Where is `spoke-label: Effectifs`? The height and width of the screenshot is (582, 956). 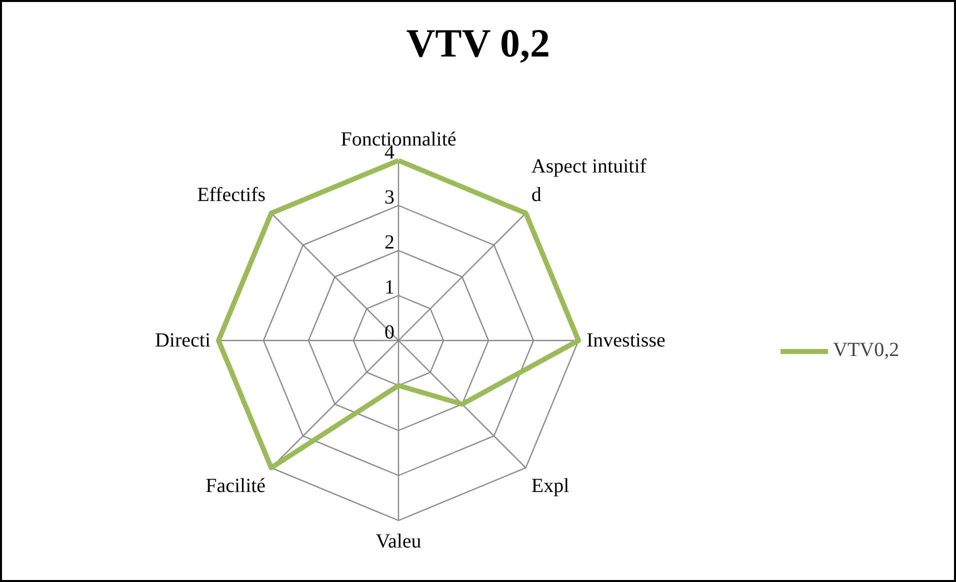
spoke-label: Effectifs is located at coordinates (231, 195).